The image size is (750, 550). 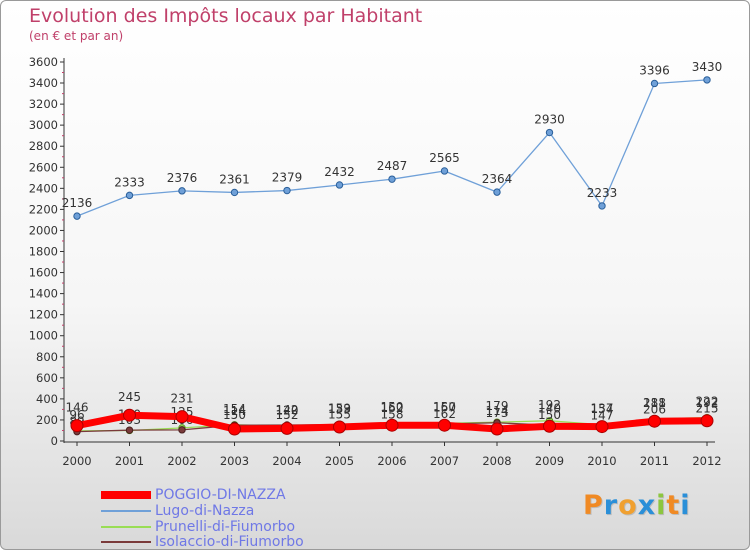 I want to click on x-tick-label: 2004, so click(x=286, y=461).